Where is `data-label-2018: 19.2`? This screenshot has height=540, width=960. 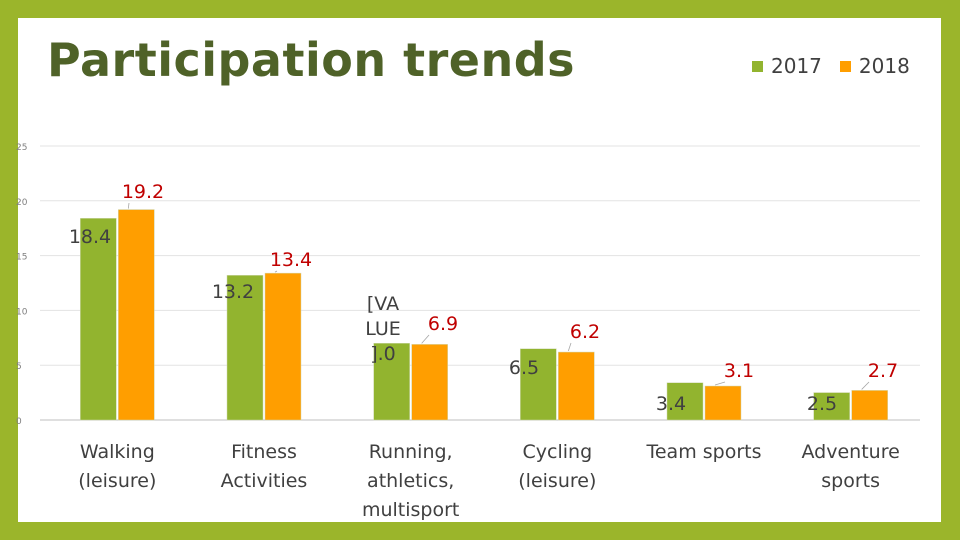 data-label-2018: 19.2 is located at coordinates (143, 192).